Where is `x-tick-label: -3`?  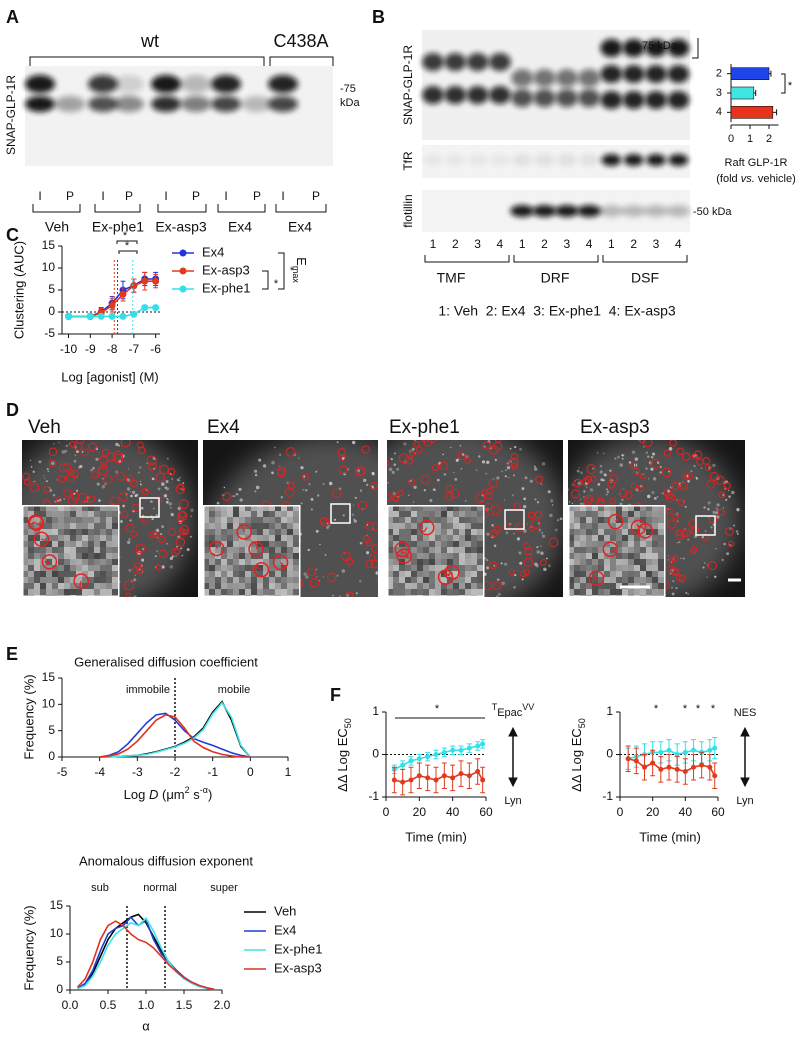
x-tick-label: -3 is located at coordinates (137, 772).